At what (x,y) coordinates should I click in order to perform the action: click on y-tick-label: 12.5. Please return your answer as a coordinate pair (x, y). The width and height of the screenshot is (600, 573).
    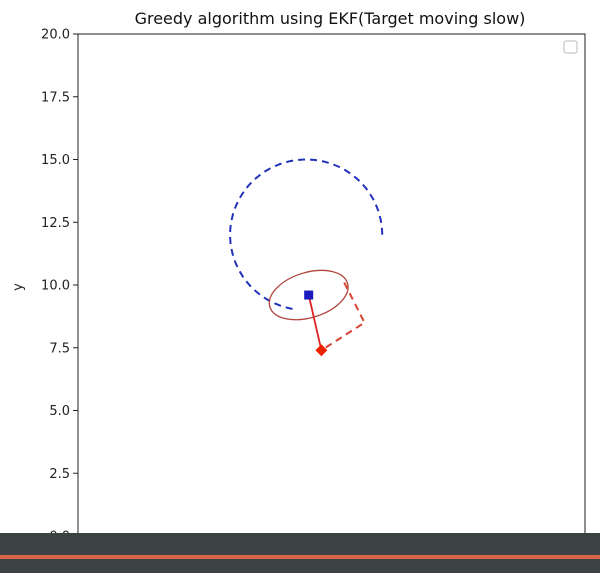
    Looking at the image, I should click on (55, 223).